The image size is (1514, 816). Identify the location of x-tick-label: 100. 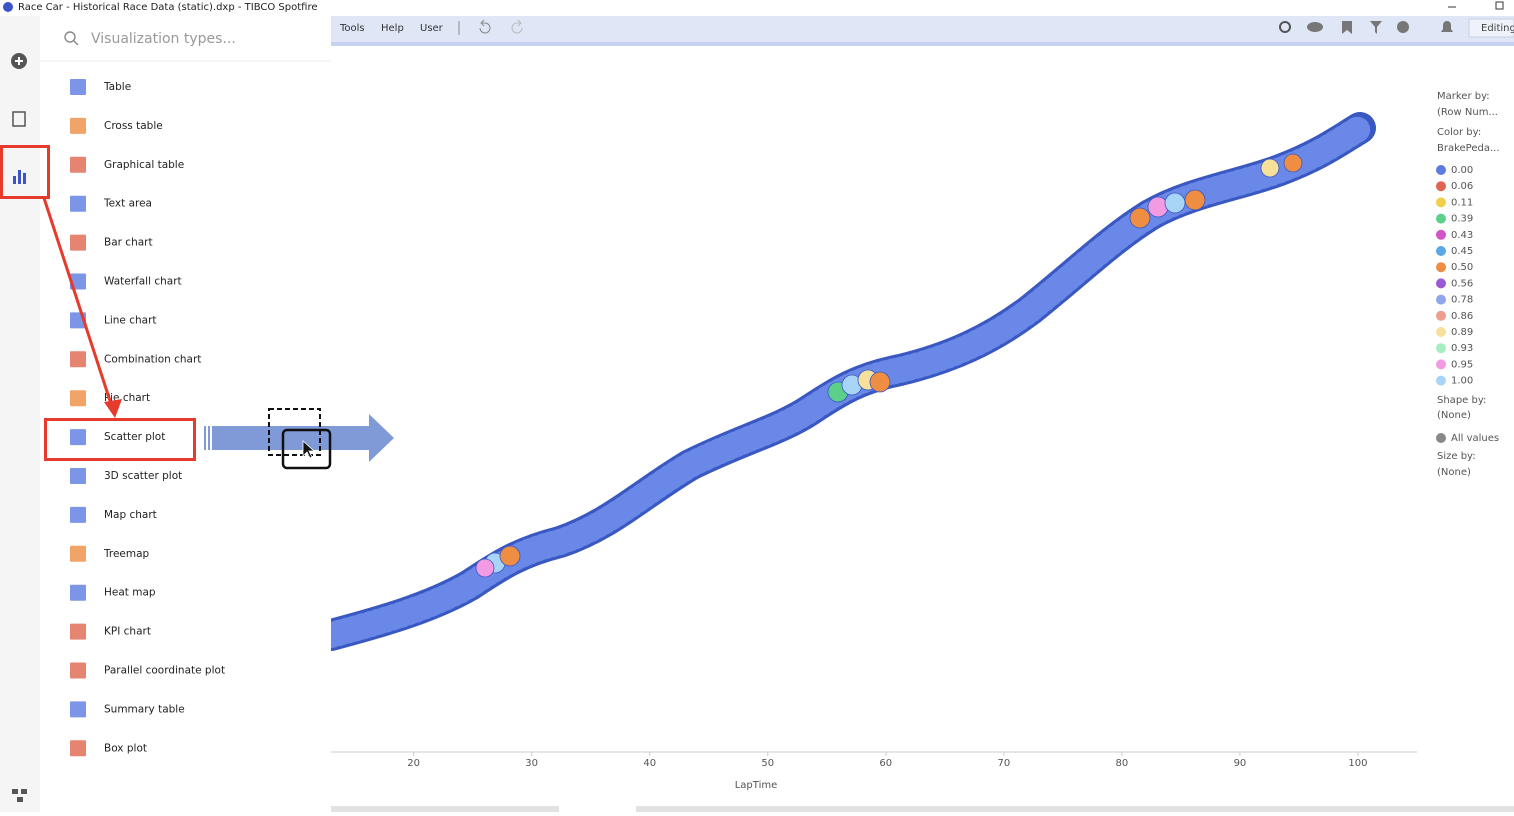
(1357, 763).